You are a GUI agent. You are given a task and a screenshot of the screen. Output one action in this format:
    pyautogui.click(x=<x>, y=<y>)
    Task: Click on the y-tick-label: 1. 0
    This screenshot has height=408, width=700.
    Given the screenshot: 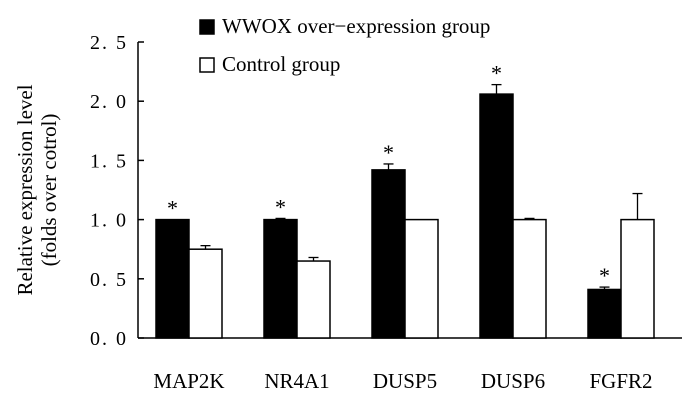 What is the action you would take?
    pyautogui.click(x=109, y=221)
    